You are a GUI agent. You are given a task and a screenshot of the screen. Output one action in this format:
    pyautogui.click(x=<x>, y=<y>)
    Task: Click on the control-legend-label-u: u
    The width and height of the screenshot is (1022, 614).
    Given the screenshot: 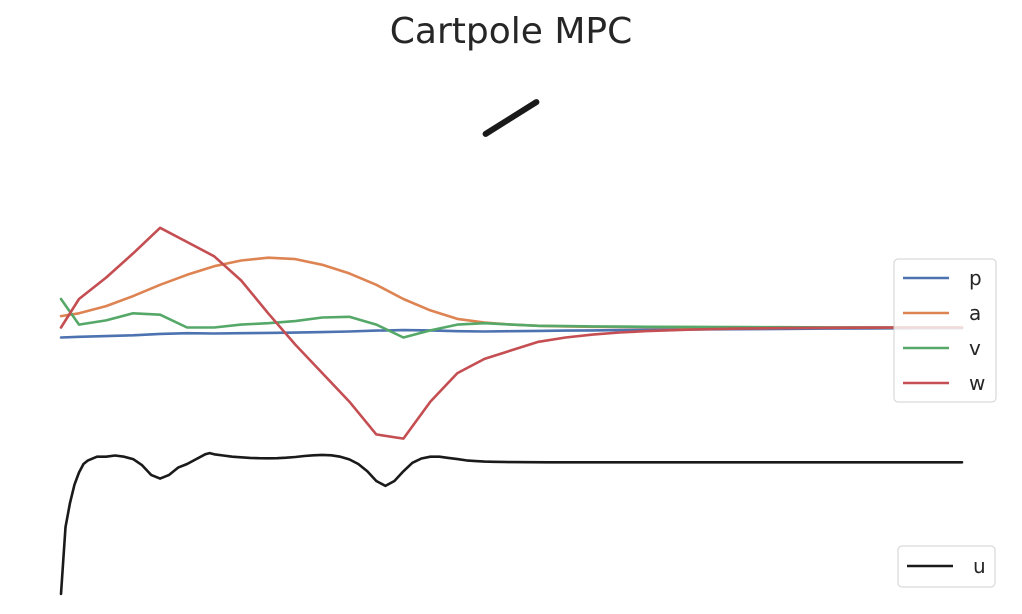 What is the action you would take?
    pyautogui.click(x=979, y=566)
    